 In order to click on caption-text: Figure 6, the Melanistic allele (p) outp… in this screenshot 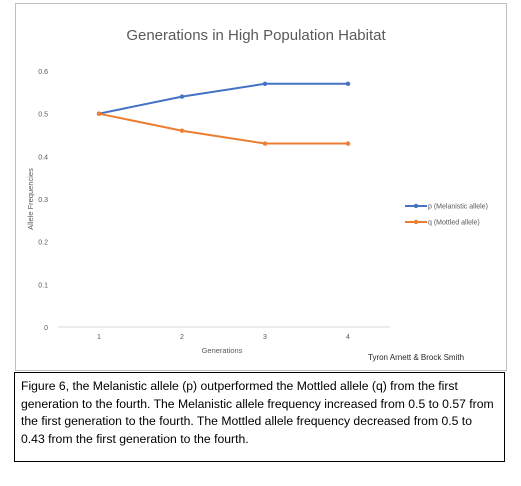, I will do `click(257, 412)`.